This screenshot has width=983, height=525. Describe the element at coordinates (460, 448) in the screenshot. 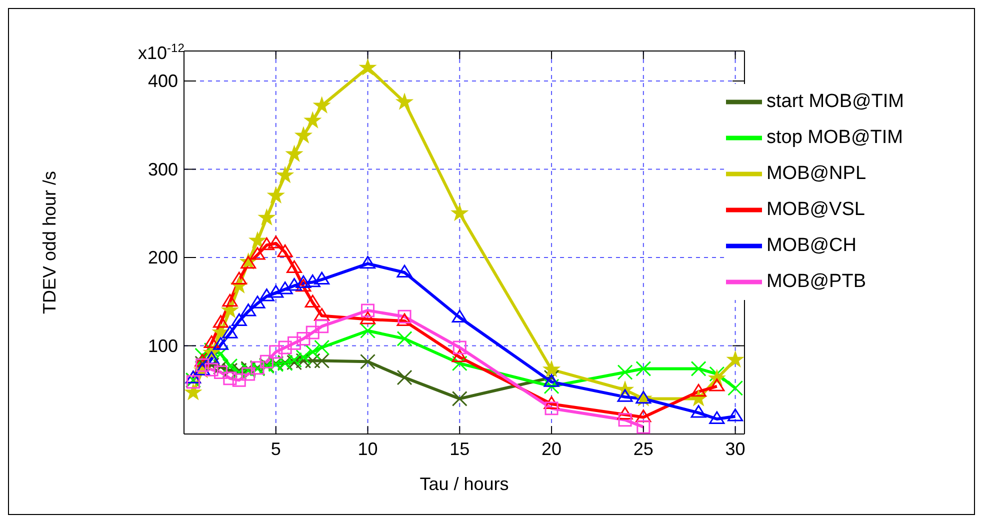

I see `x-tick-label: 15` at that location.